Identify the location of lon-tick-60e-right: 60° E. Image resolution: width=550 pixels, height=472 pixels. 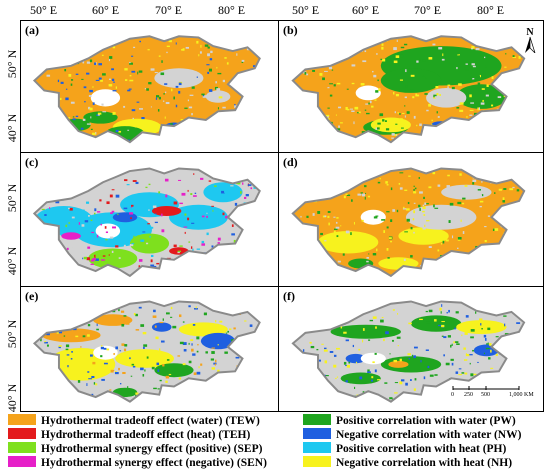
(366, 10).